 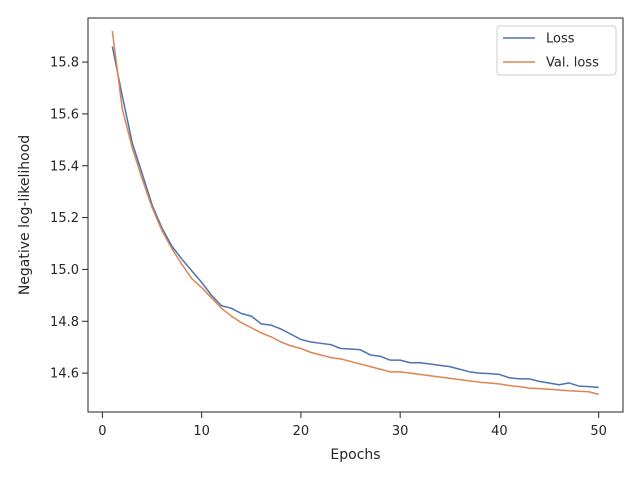 What do you see at coordinates (560, 39) in the screenshot?
I see `legend-label-loss: Loss` at bounding box center [560, 39].